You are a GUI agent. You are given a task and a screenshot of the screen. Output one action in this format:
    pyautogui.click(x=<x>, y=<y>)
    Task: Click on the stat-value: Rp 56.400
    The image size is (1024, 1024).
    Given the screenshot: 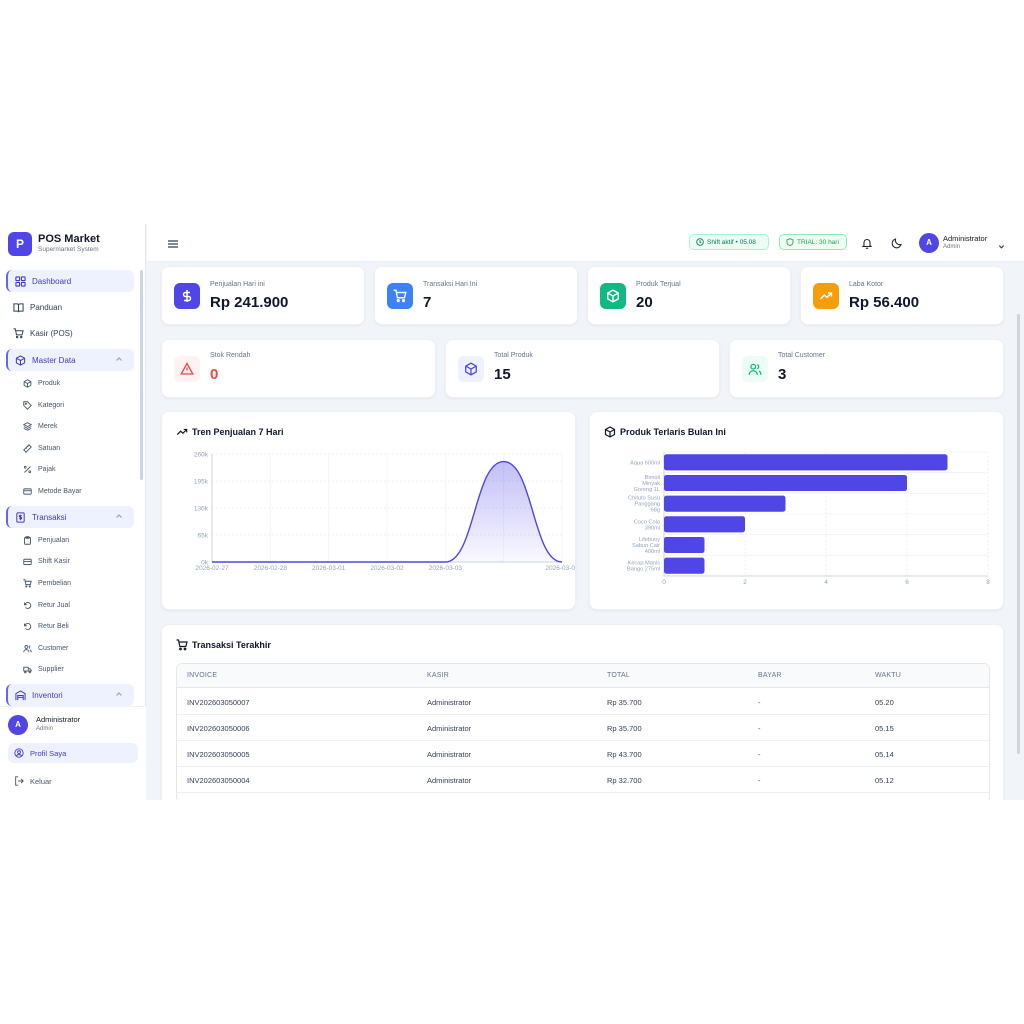 What is the action you would take?
    pyautogui.click(x=884, y=302)
    